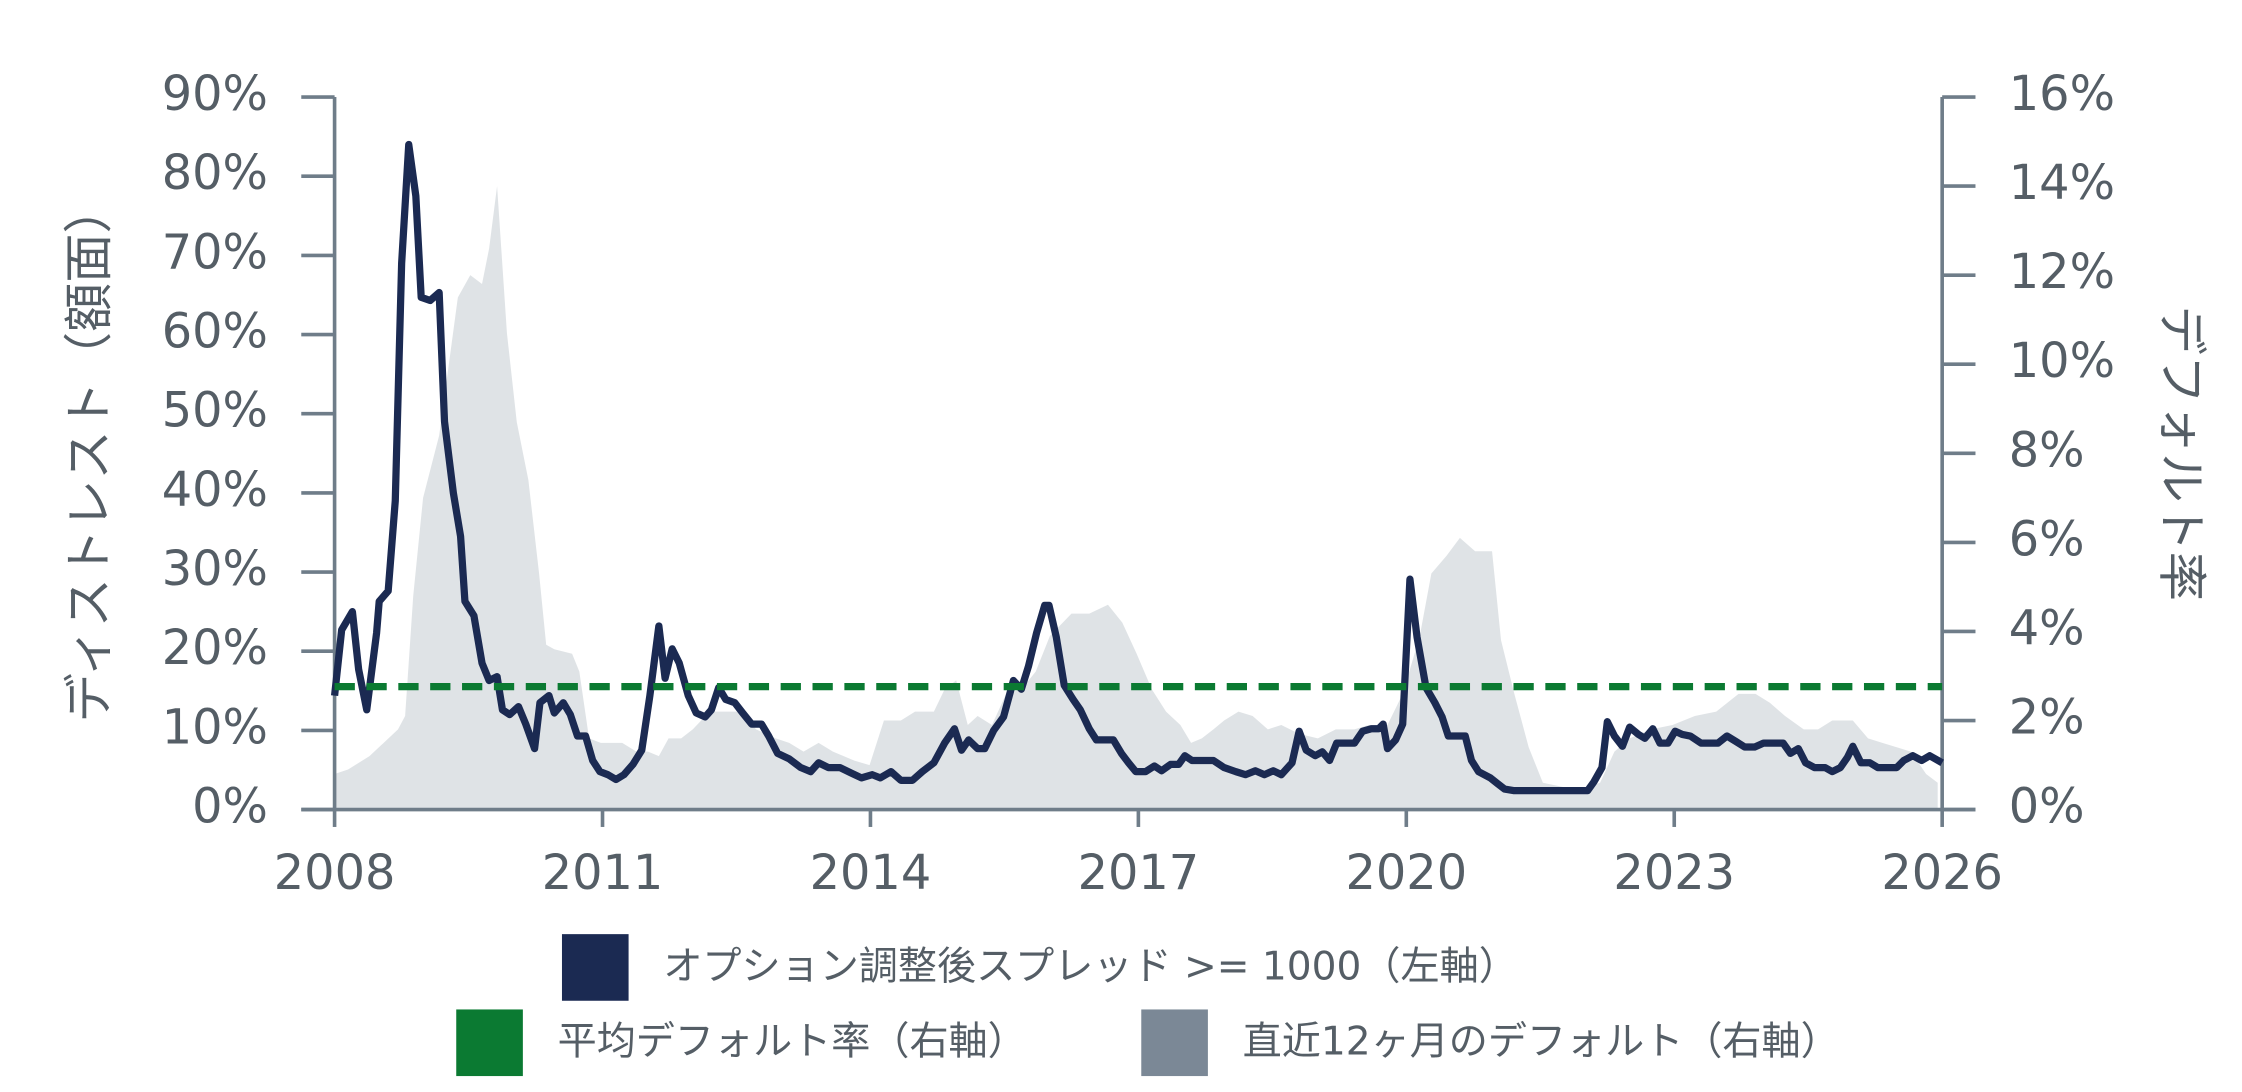 The image size is (2242, 1092). I want to click on x-tick-label: 2011, so click(603, 873).